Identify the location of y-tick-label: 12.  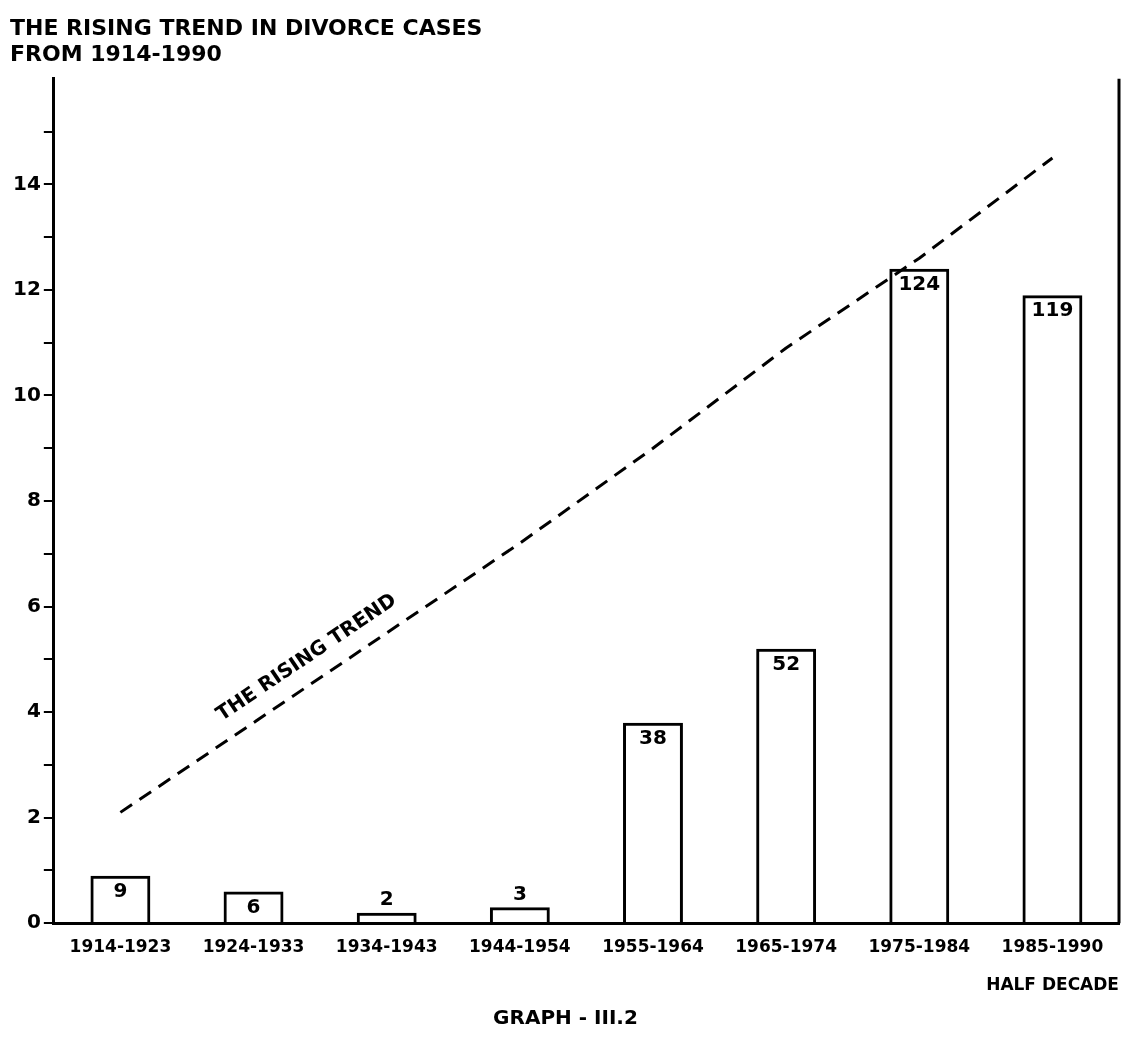
(26, 288).